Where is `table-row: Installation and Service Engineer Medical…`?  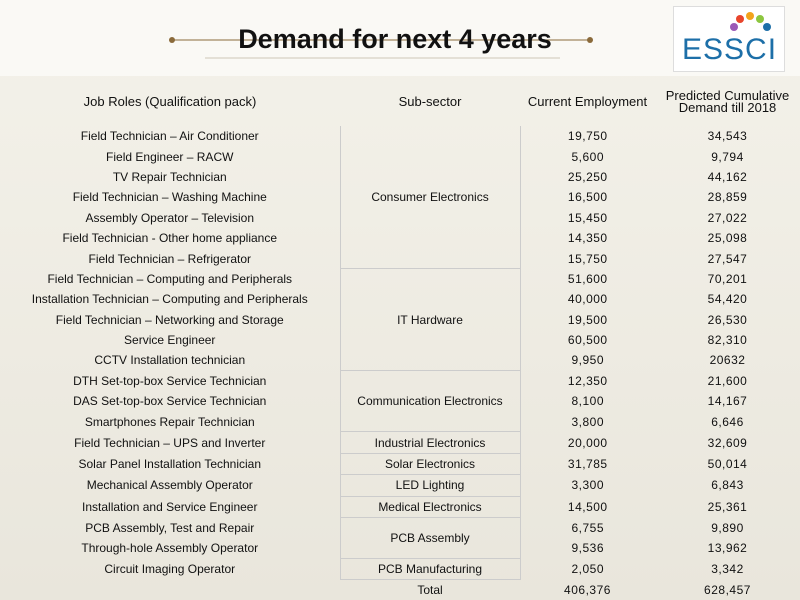 table-row: Installation and Service Engineer Medical… is located at coordinates (400, 507).